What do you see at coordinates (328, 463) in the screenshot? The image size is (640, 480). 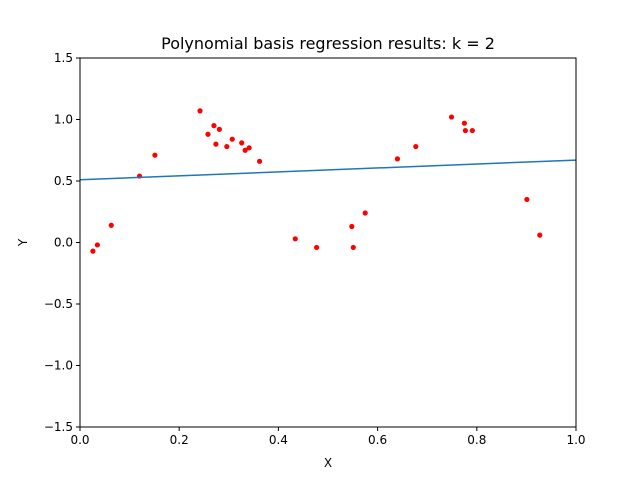 I see `x-axis-label: X` at bounding box center [328, 463].